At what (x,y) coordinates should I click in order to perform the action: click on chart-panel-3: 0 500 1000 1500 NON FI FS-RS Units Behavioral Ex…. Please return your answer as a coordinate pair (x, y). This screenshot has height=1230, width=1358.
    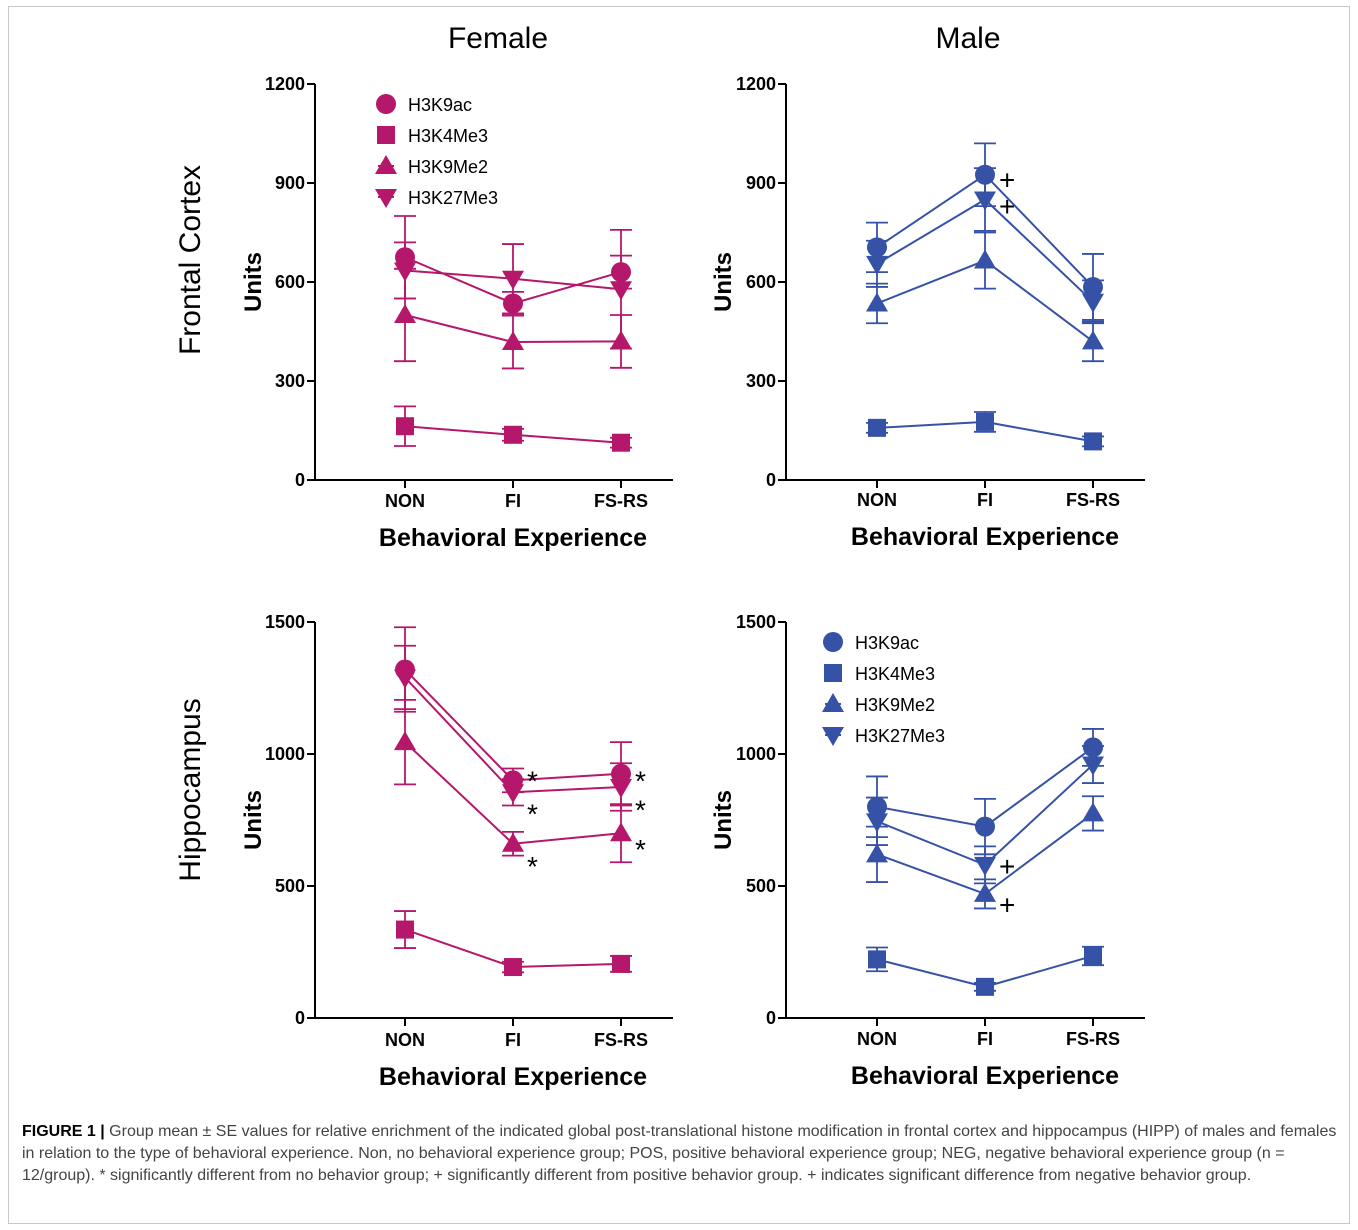
    Looking at the image, I should click on (456, 851).